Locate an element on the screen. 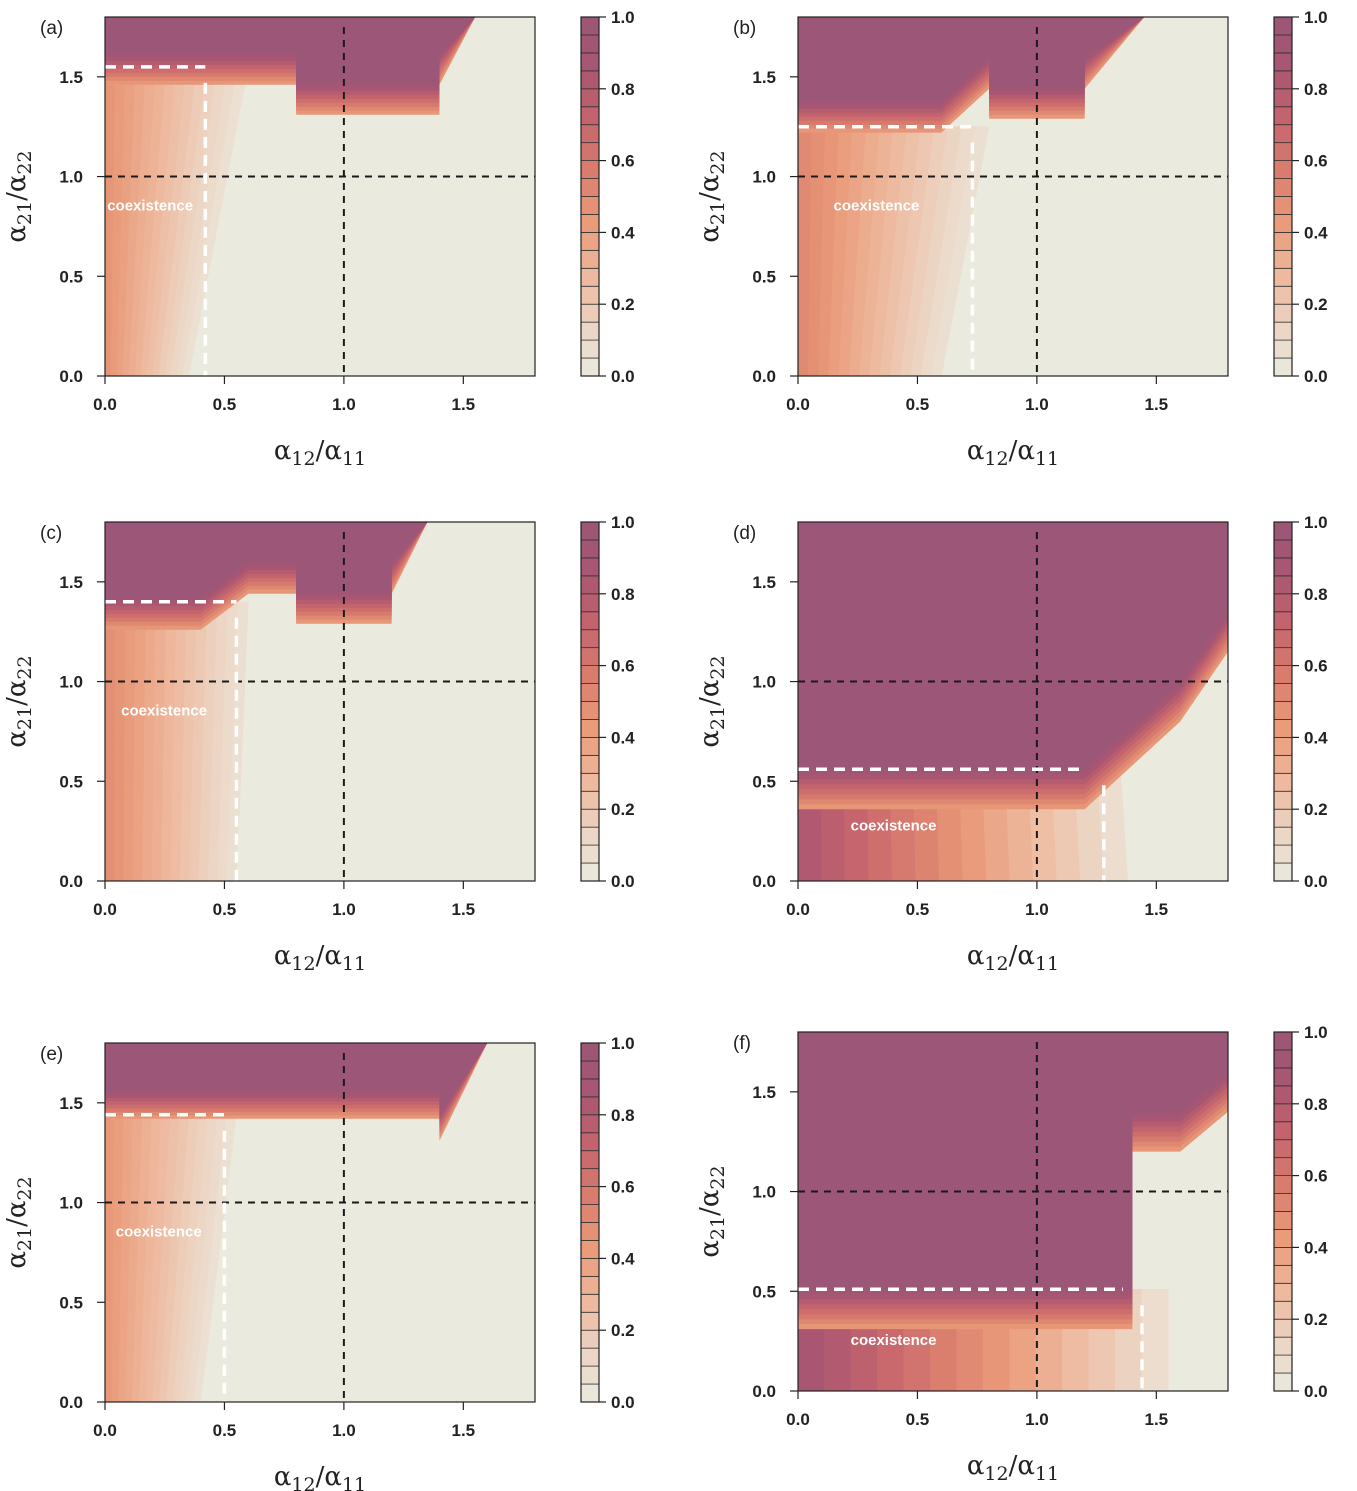 This screenshot has height=1491, width=1357. x-axis-label: α12/α11 is located at coordinates (320, 958).